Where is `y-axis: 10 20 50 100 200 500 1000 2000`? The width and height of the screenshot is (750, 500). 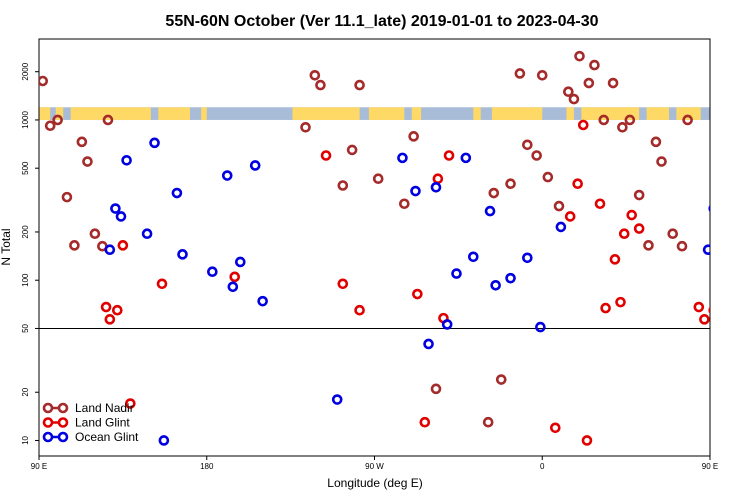 y-axis: 10 20 50 100 200 500 1000 2000 is located at coordinates (30, 253).